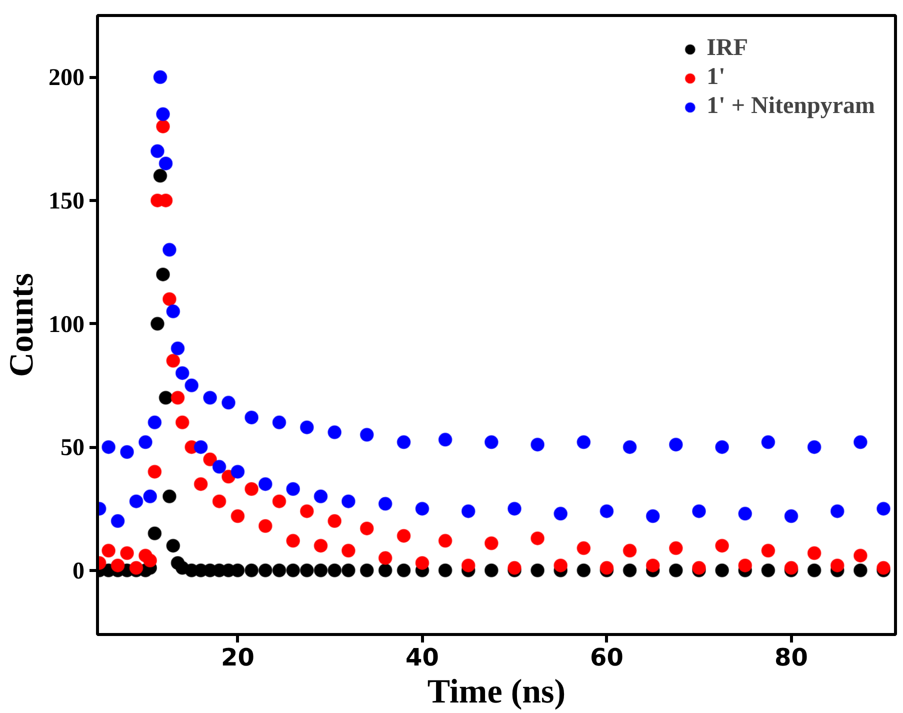  Describe the element at coordinates (422, 658) in the screenshot. I see `x-tick-label: 40` at that location.